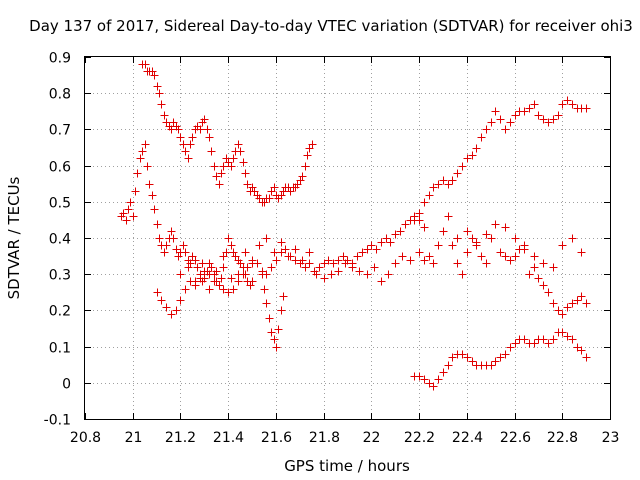  Describe the element at coordinates (291, 265) in the screenshot. I see `series-track-mid` at that location.